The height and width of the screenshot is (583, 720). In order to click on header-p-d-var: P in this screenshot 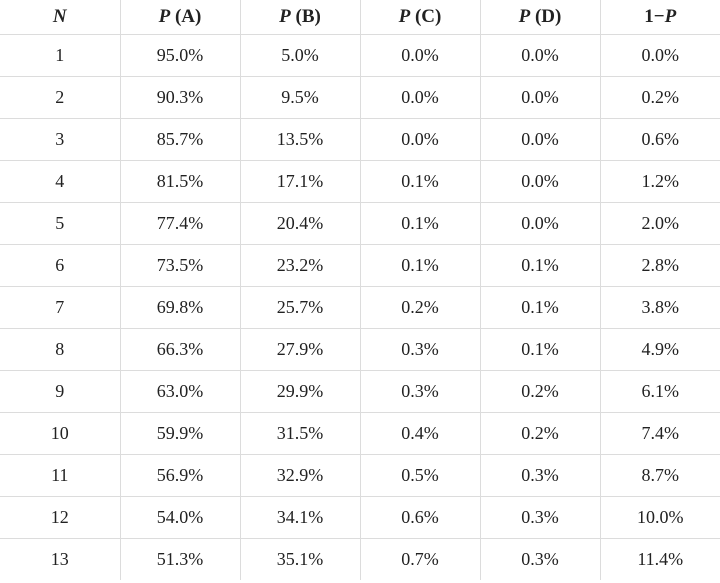, I will do `click(524, 16)`.